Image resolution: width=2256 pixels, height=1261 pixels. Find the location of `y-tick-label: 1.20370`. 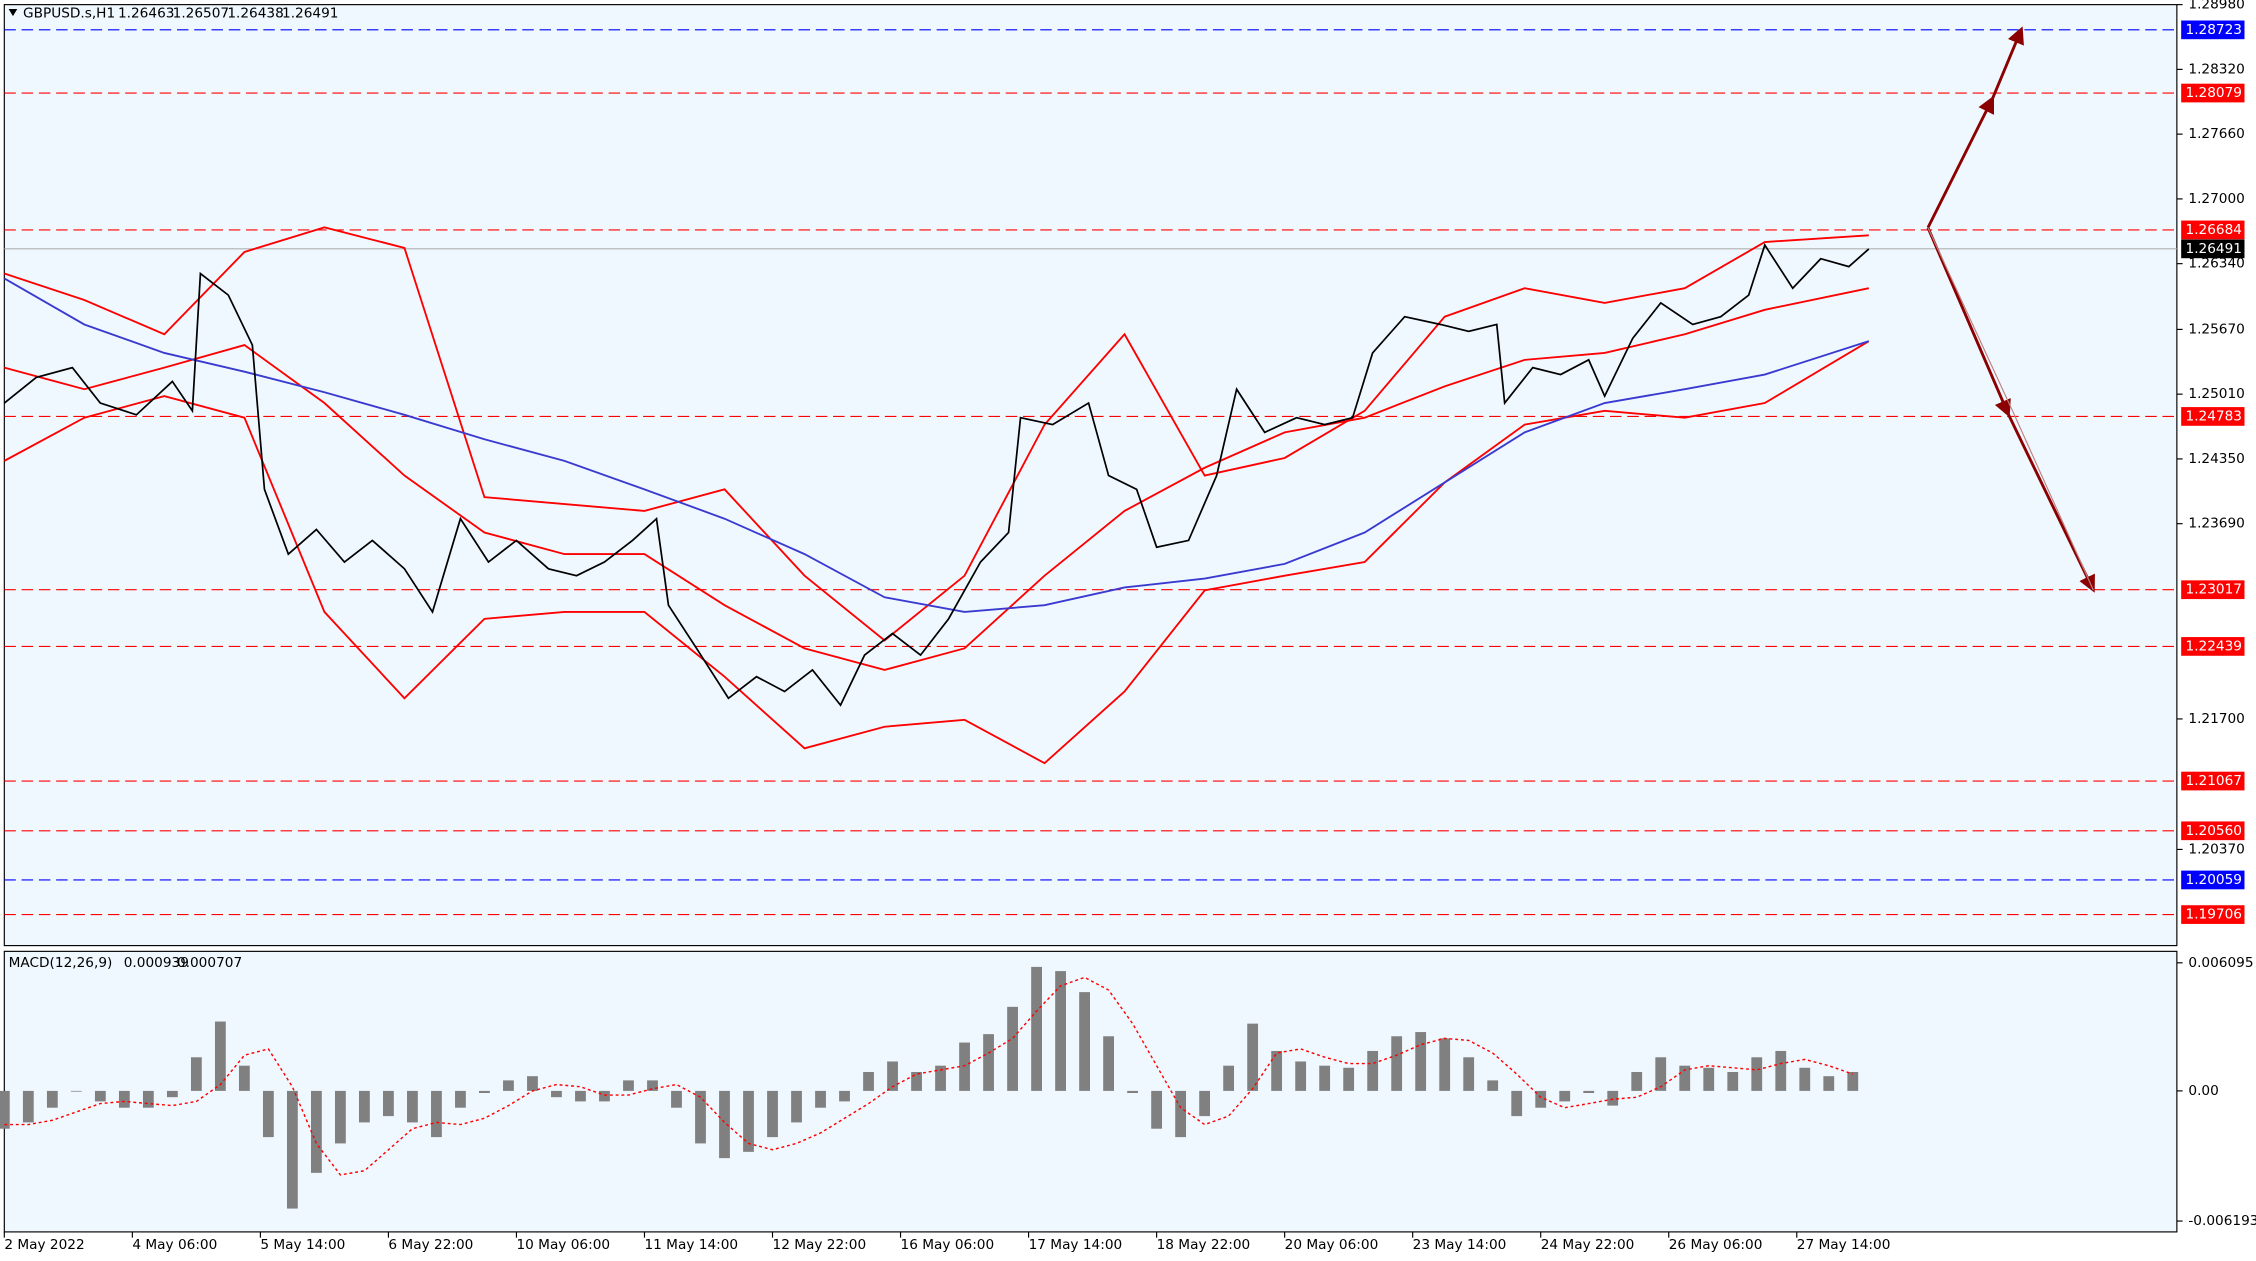

y-tick-label: 1.20370 is located at coordinates (2216, 849).